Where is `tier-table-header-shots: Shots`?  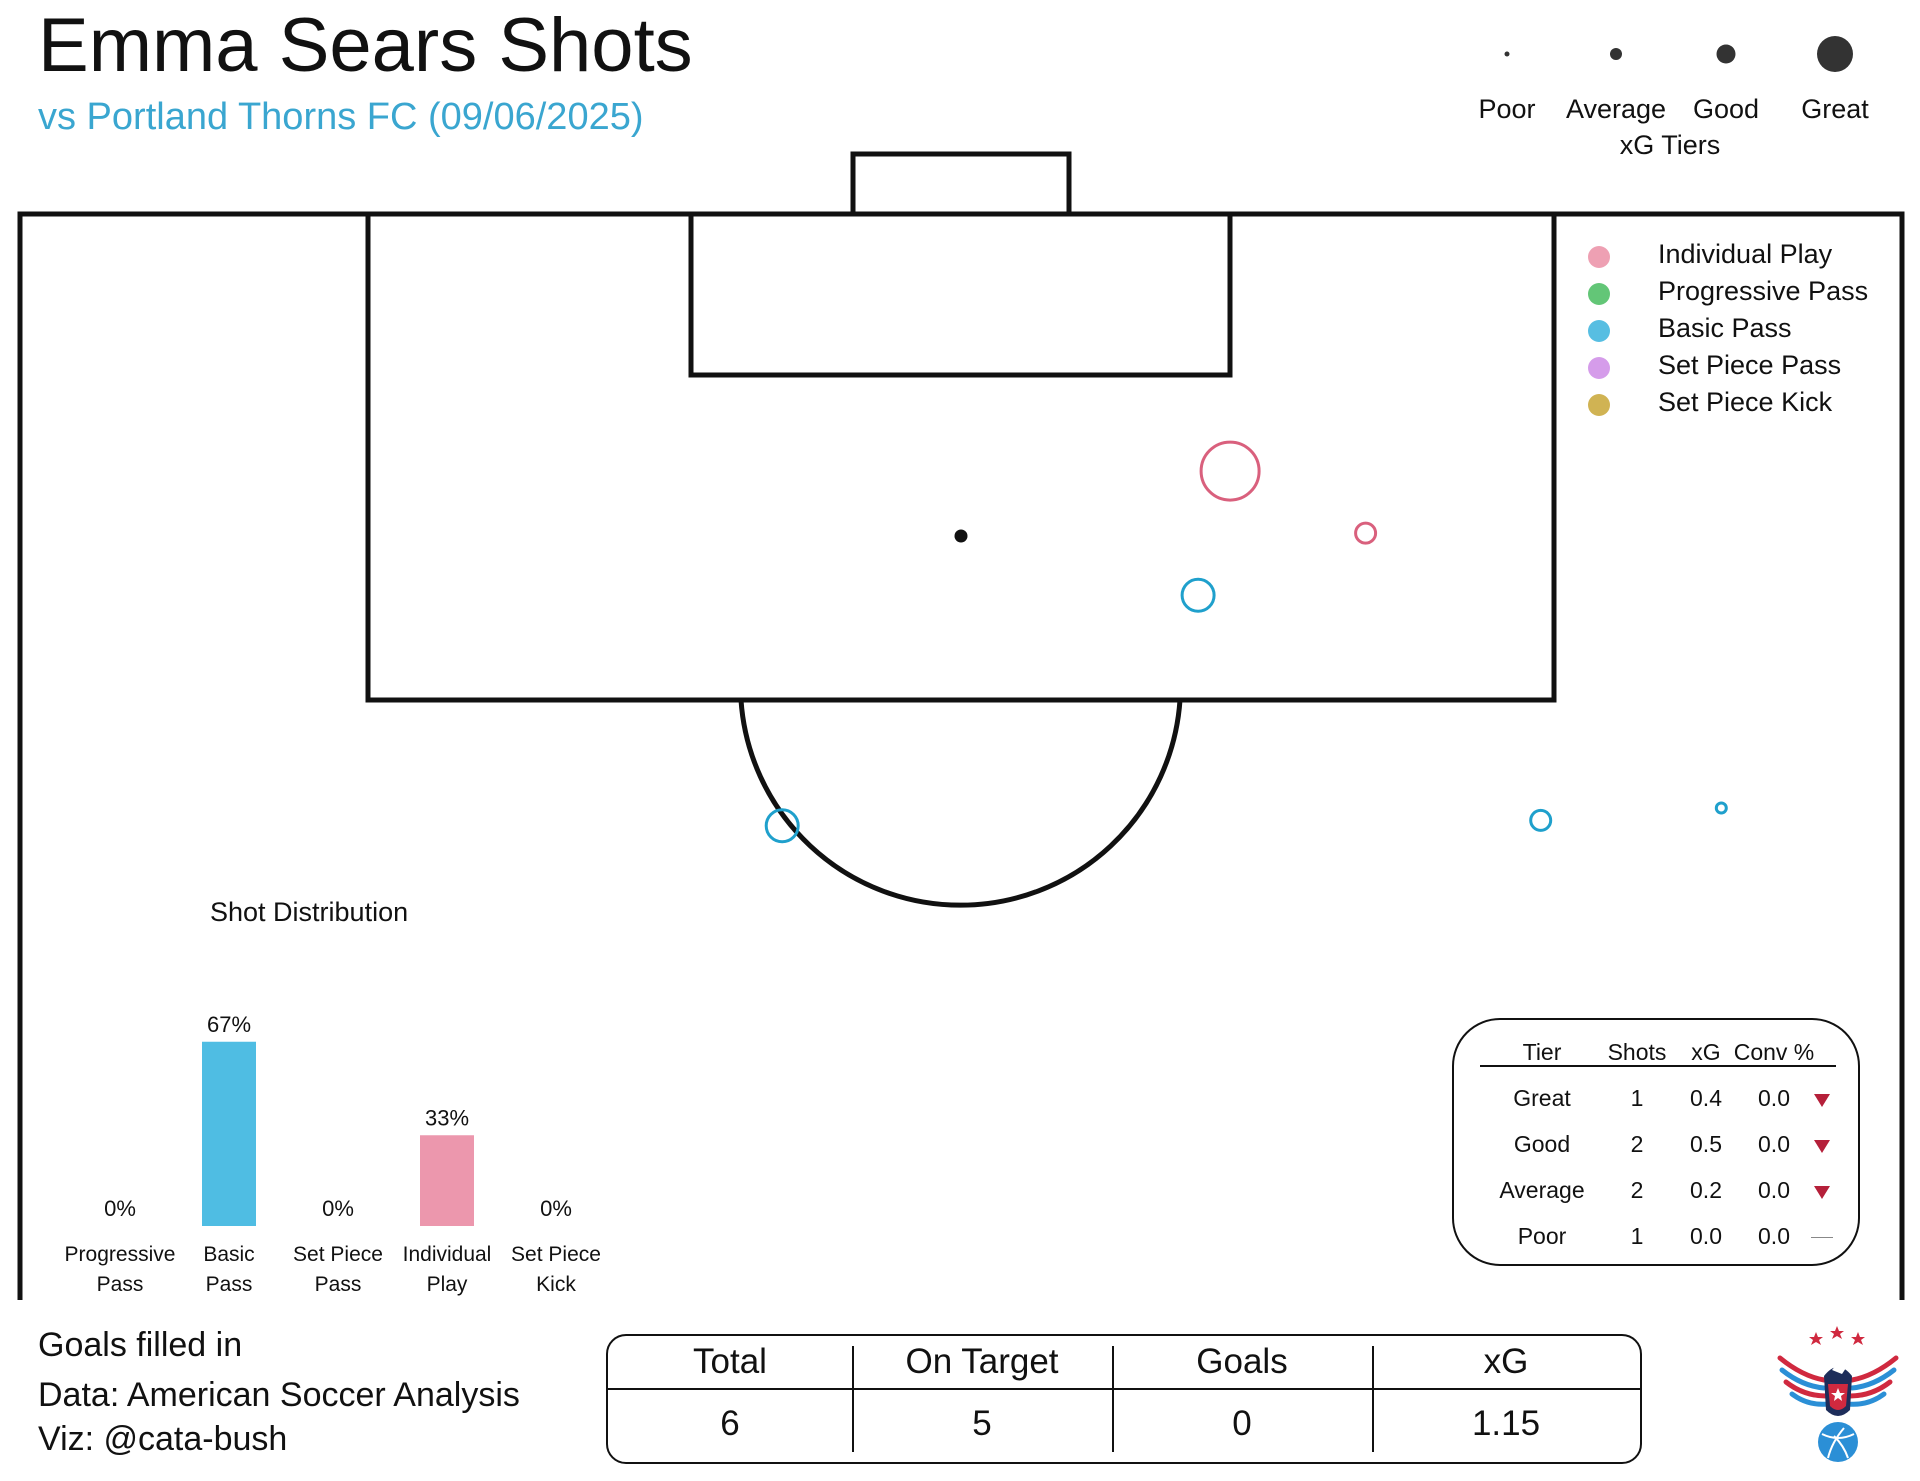 tier-table-header-shots: Shots is located at coordinates (1637, 1052).